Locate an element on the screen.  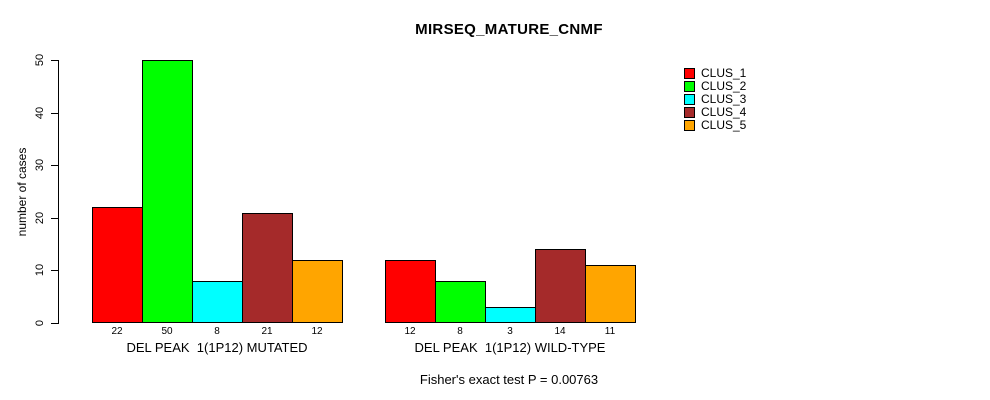
bar-value-label: 21 is located at coordinates (267, 331).